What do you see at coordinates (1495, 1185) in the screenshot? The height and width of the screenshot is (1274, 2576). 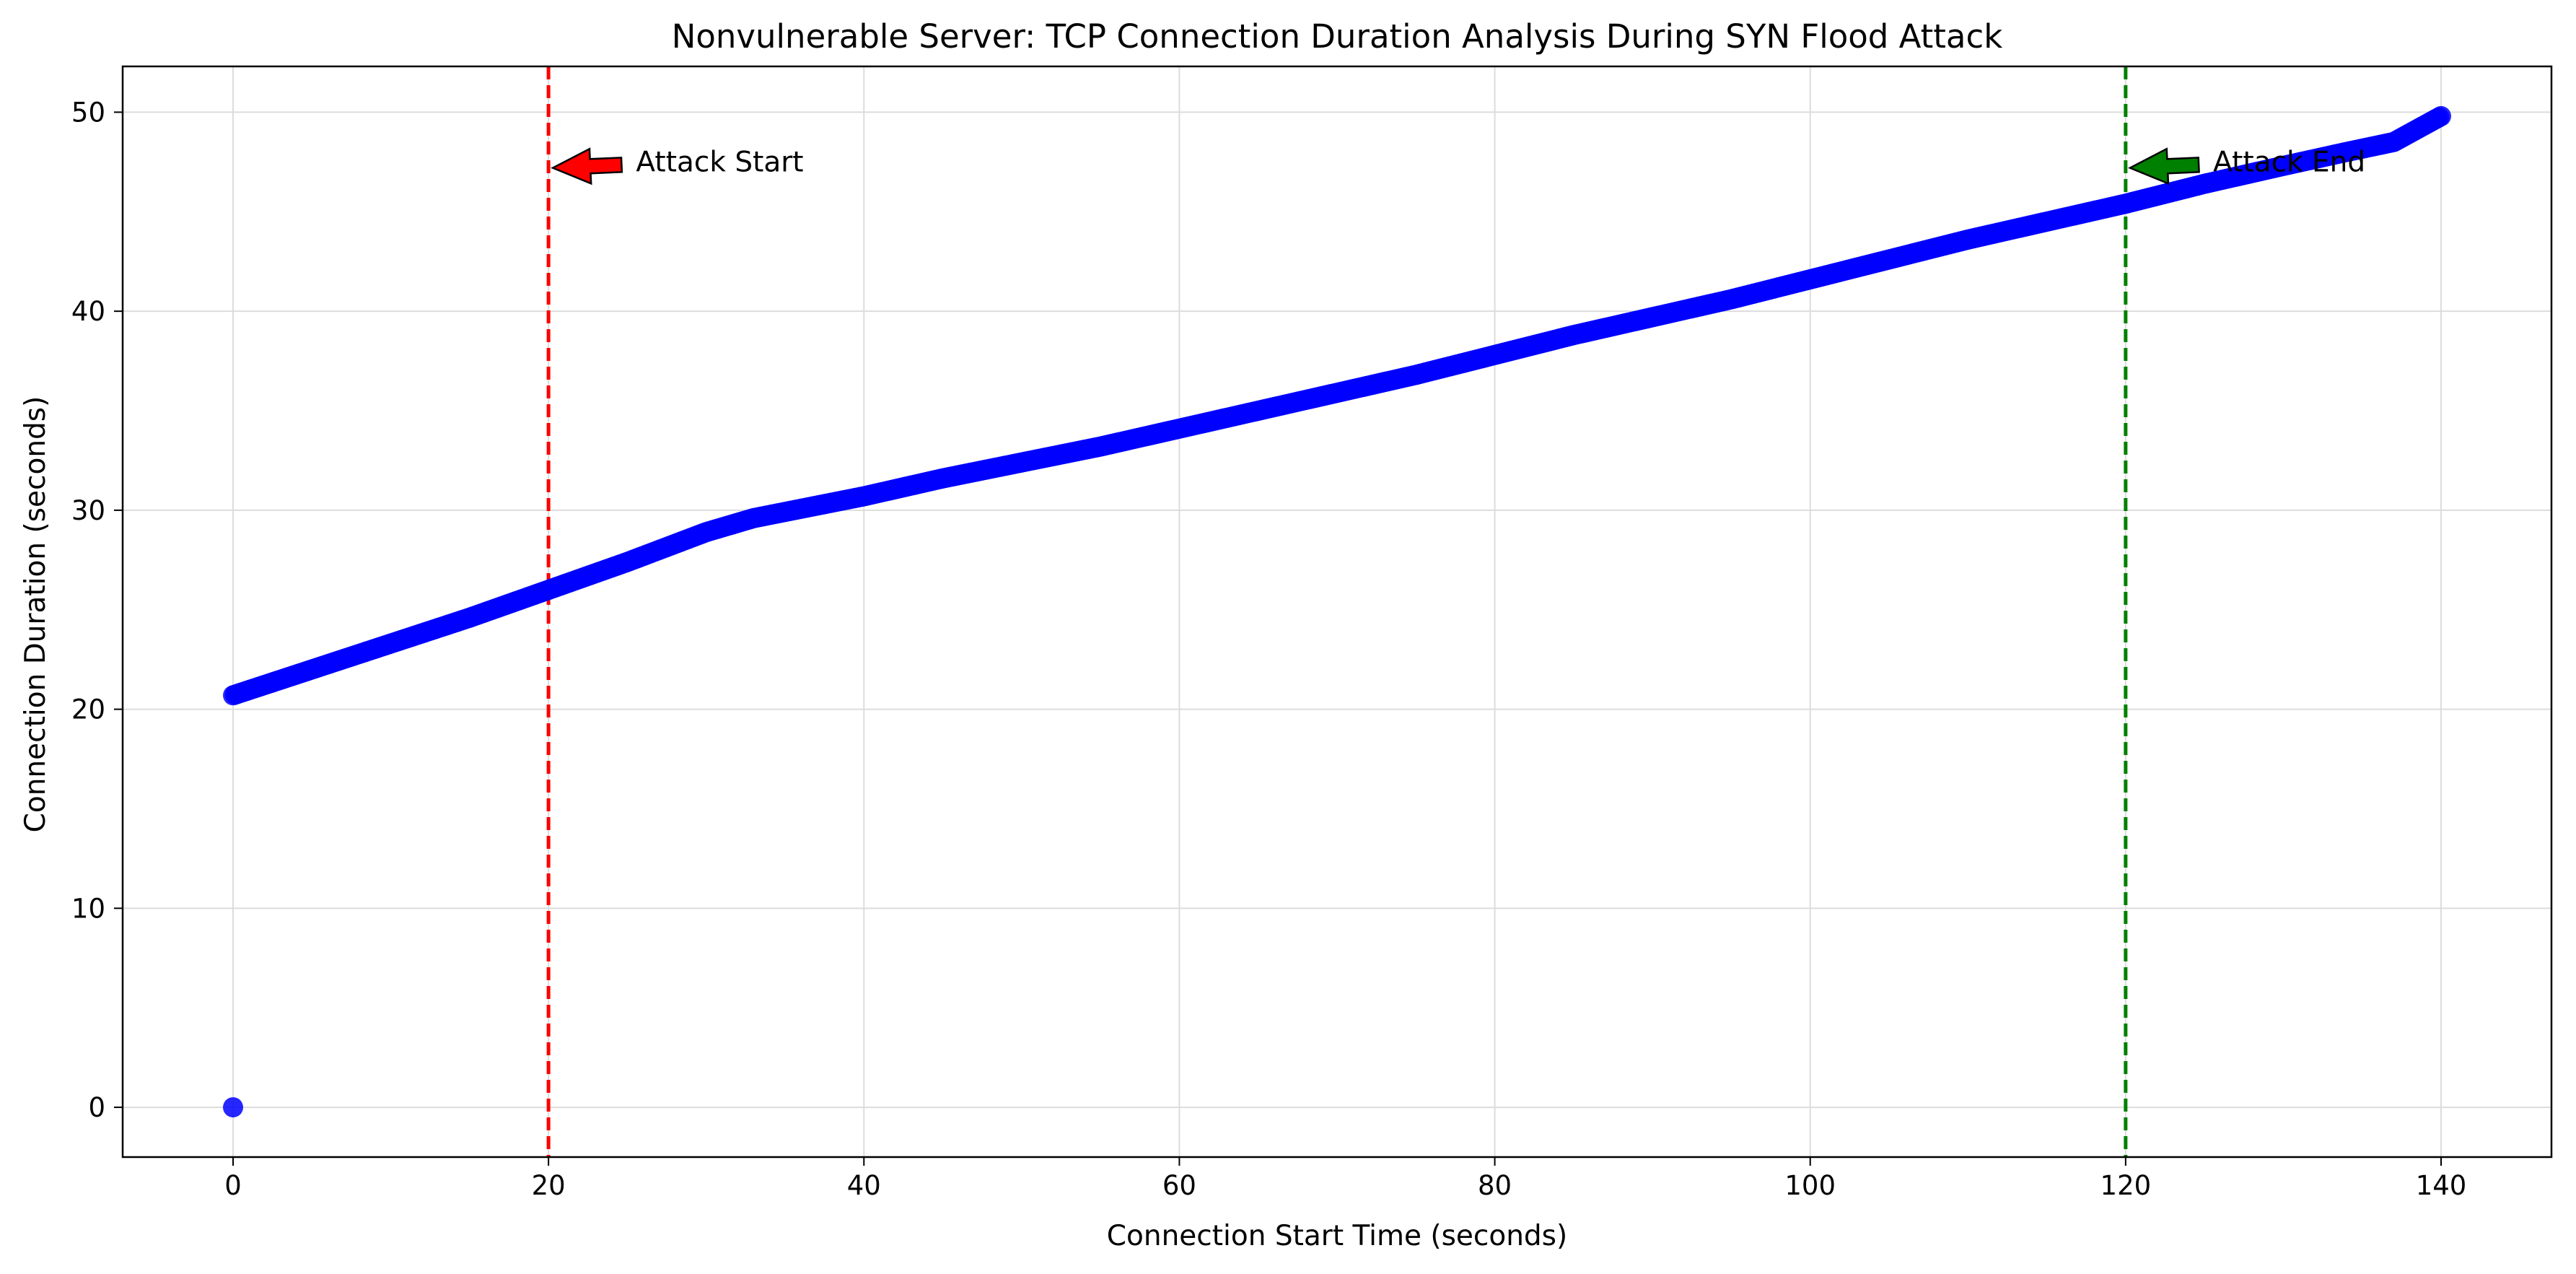 I see `x-tick-label: 80` at bounding box center [1495, 1185].